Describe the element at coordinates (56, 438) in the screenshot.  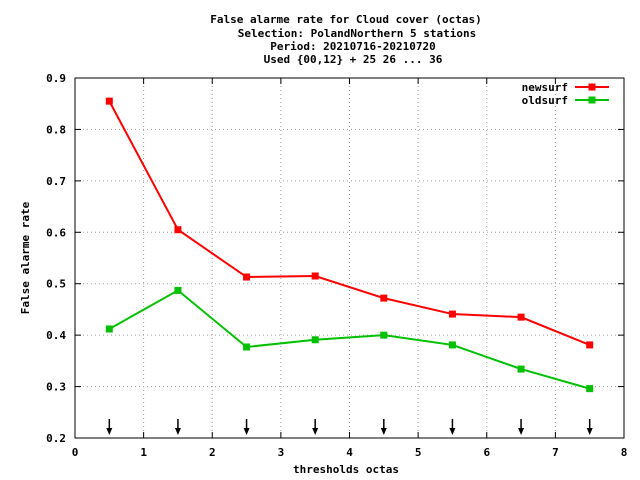
I see `y-tick-label: 0.2` at that location.